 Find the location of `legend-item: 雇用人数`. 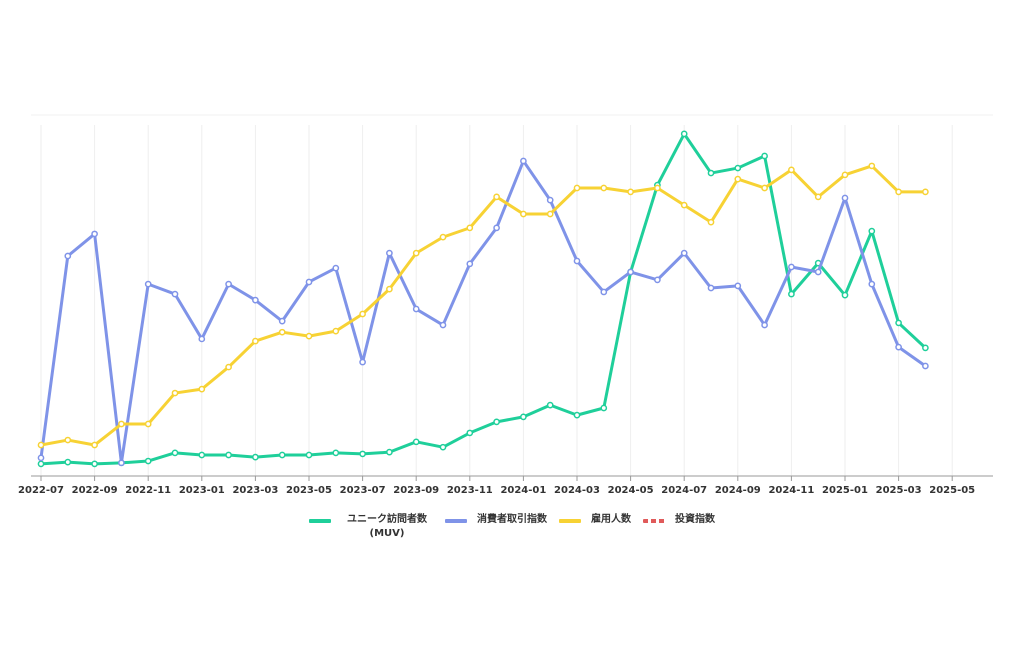

legend-item: 雇用人数 is located at coordinates (595, 520).